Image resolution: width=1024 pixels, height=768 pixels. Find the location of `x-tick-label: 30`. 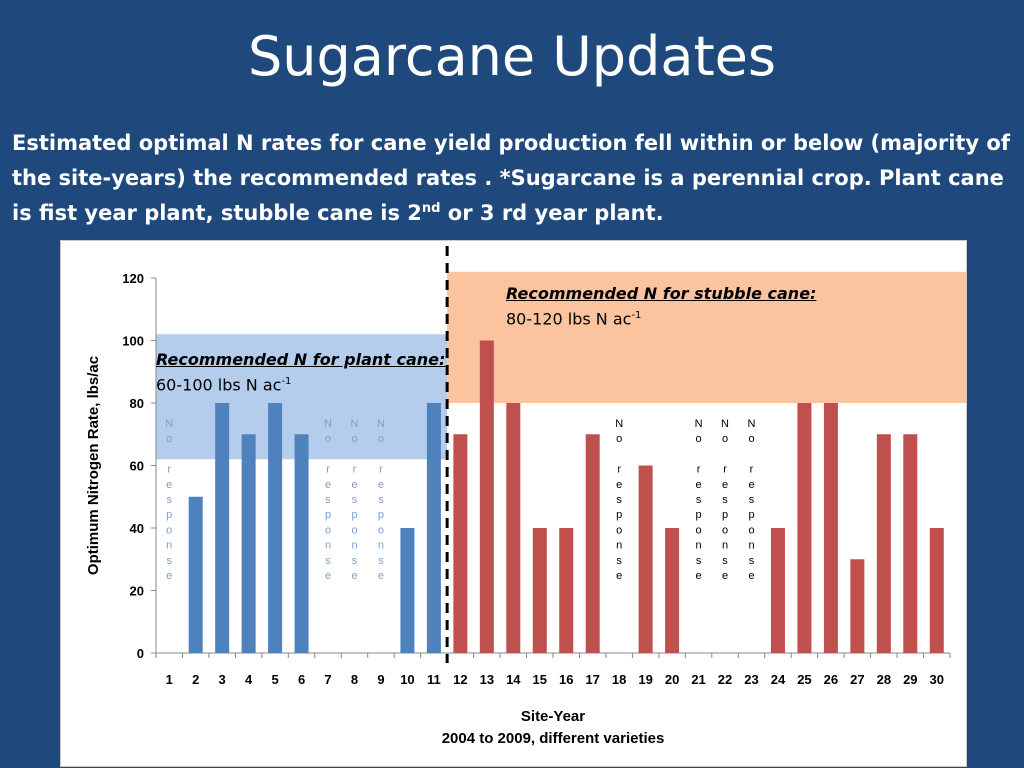

x-tick-label: 30 is located at coordinates (937, 679).